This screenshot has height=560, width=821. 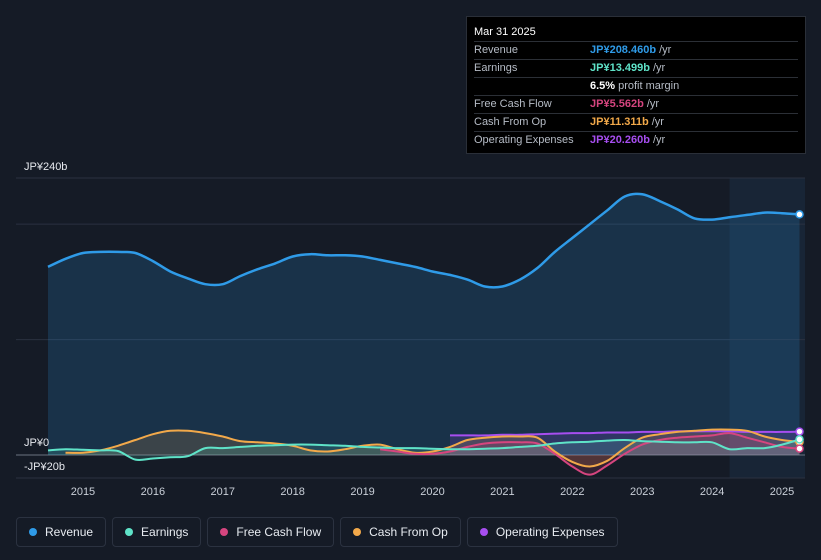 What do you see at coordinates (620, 68) in the screenshot?
I see `tooltip-value: JP¥13.499b` at bounding box center [620, 68].